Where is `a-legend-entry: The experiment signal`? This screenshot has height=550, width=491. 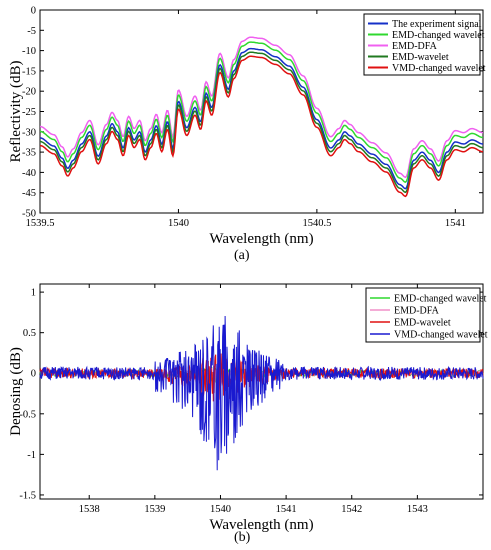 a-legend-entry: The experiment signal is located at coordinates (437, 24).